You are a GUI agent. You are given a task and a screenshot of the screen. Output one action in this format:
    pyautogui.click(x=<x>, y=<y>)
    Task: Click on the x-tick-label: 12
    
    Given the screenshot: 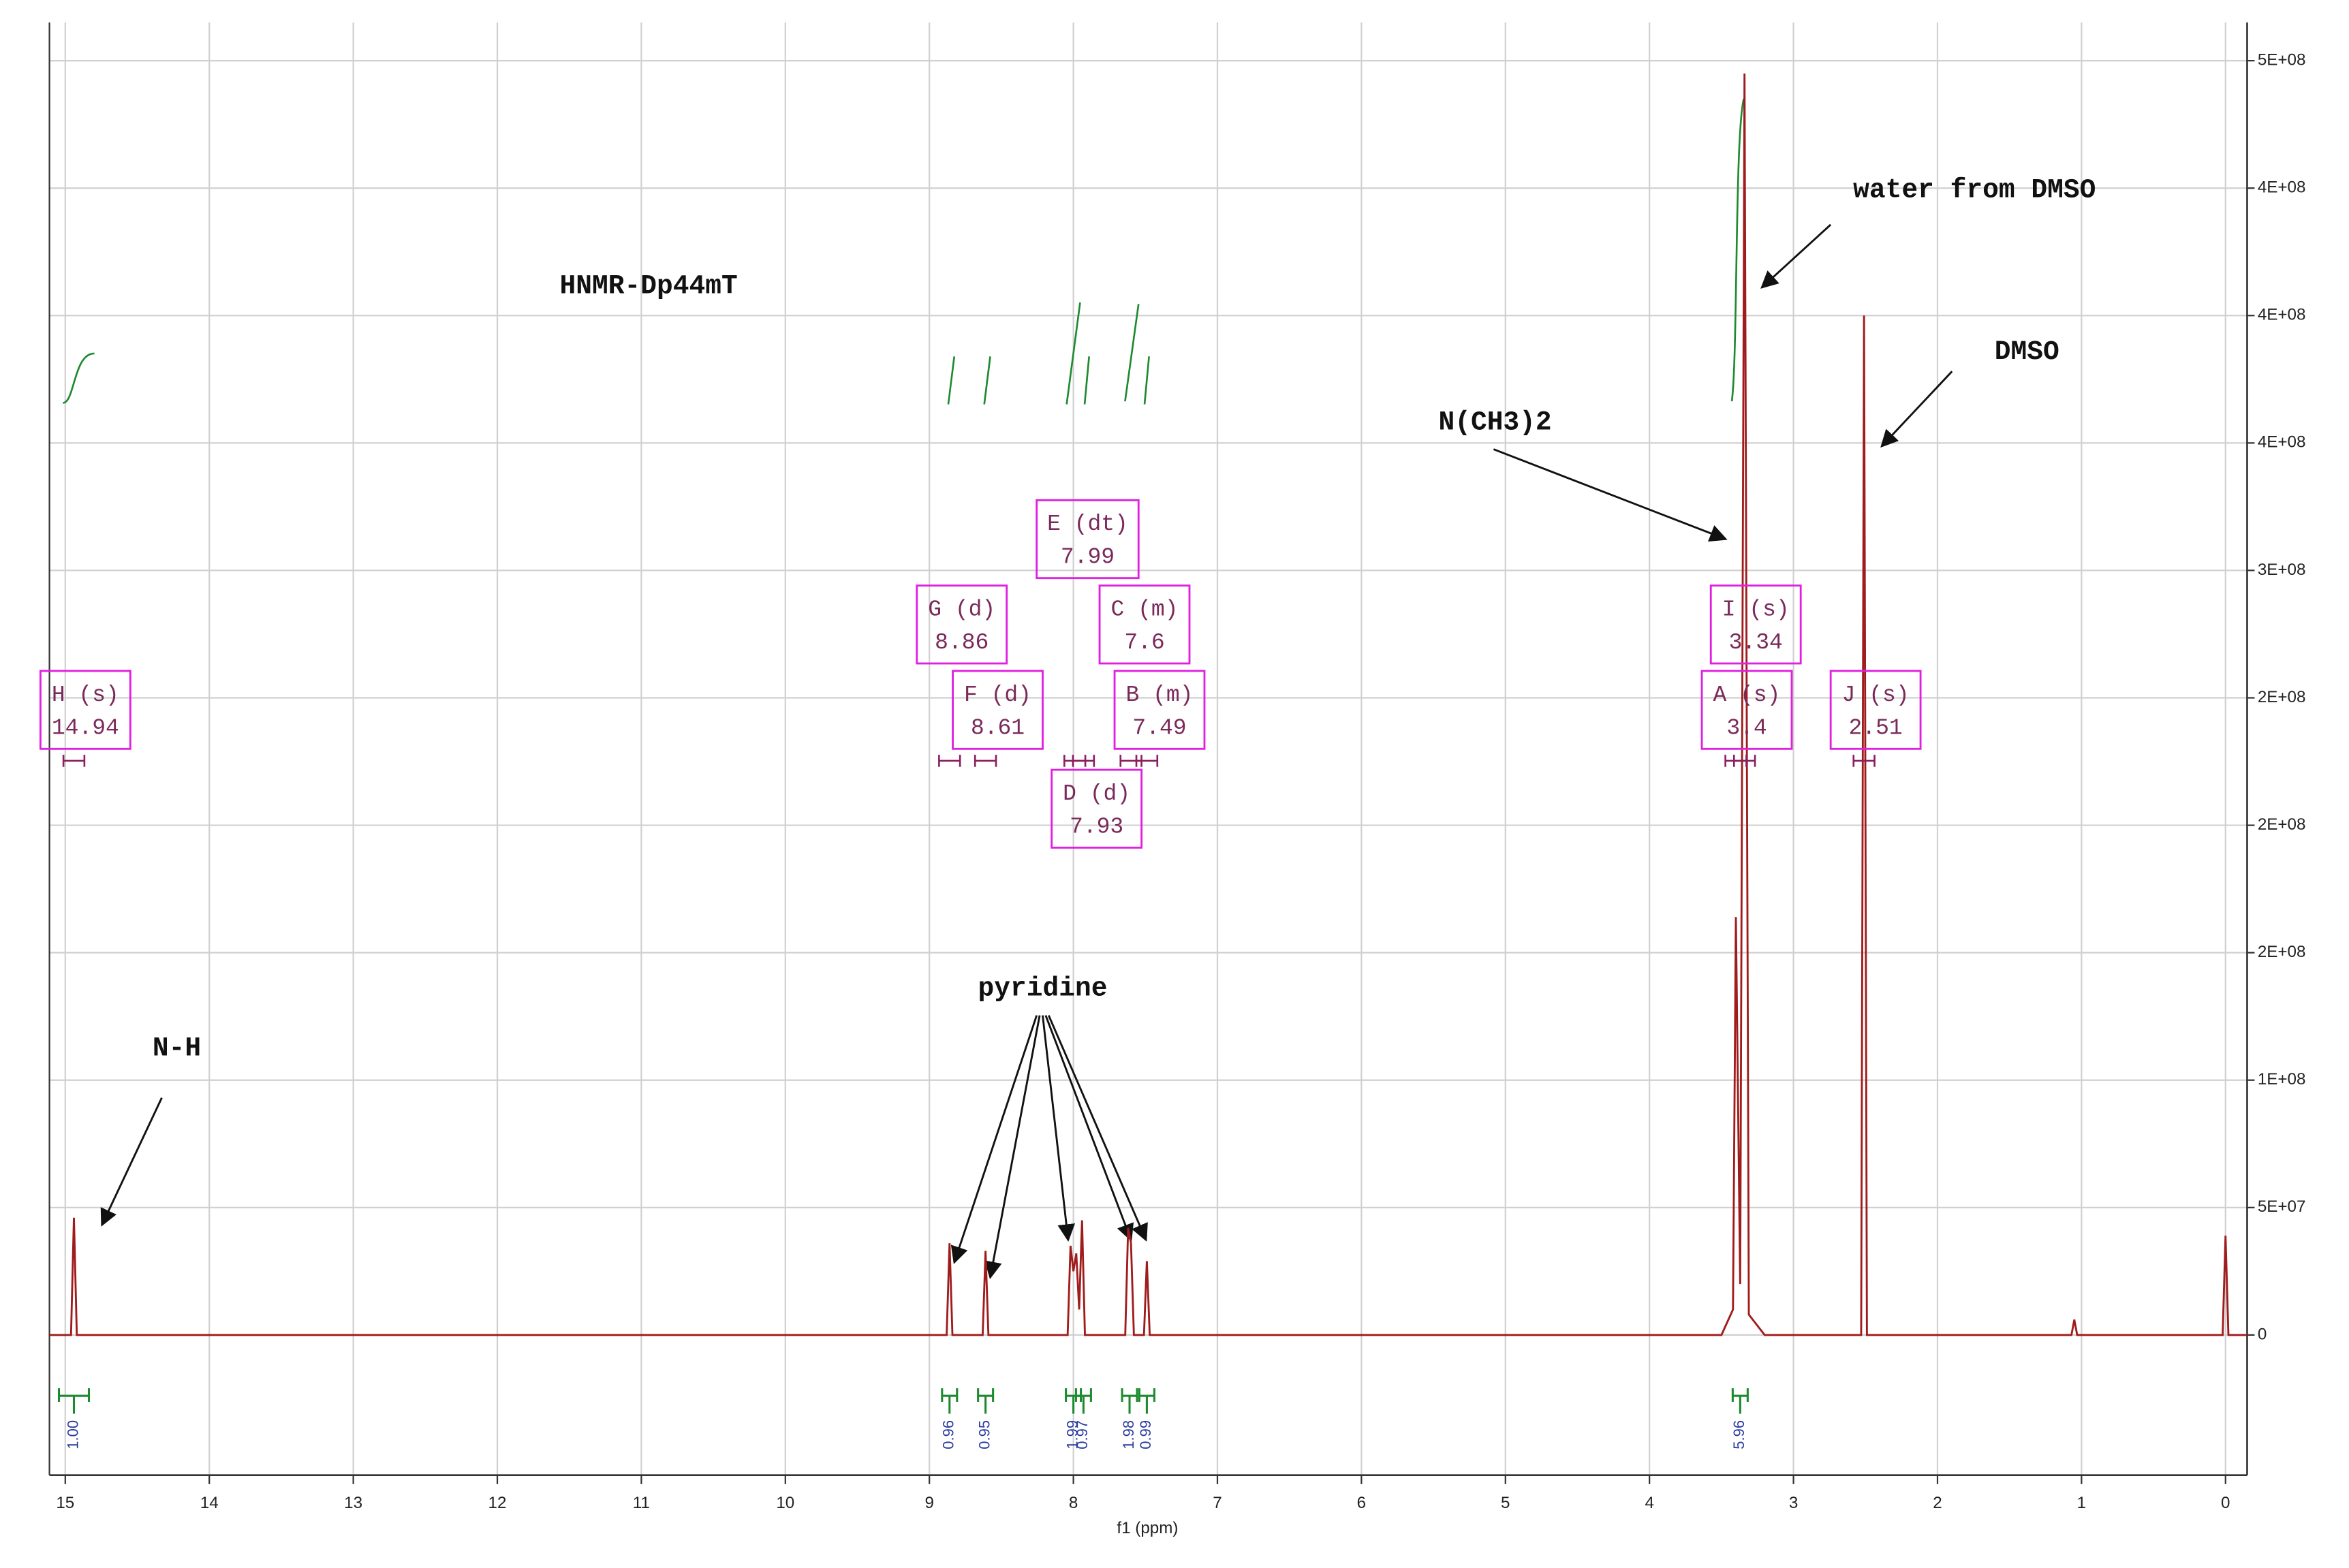 What is the action you would take?
    pyautogui.click(x=497, y=1503)
    